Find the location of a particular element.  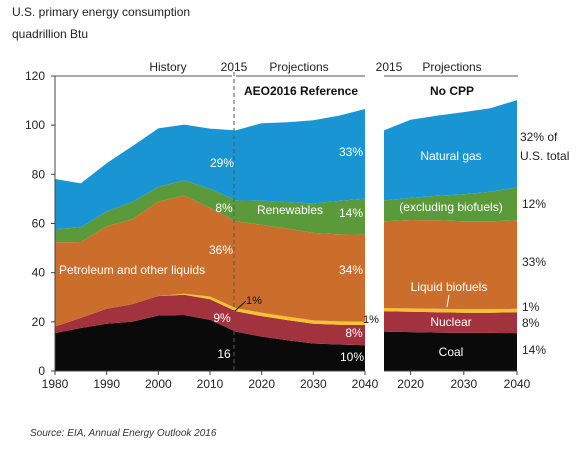

right-petroleum-share: 33% is located at coordinates (534, 262).